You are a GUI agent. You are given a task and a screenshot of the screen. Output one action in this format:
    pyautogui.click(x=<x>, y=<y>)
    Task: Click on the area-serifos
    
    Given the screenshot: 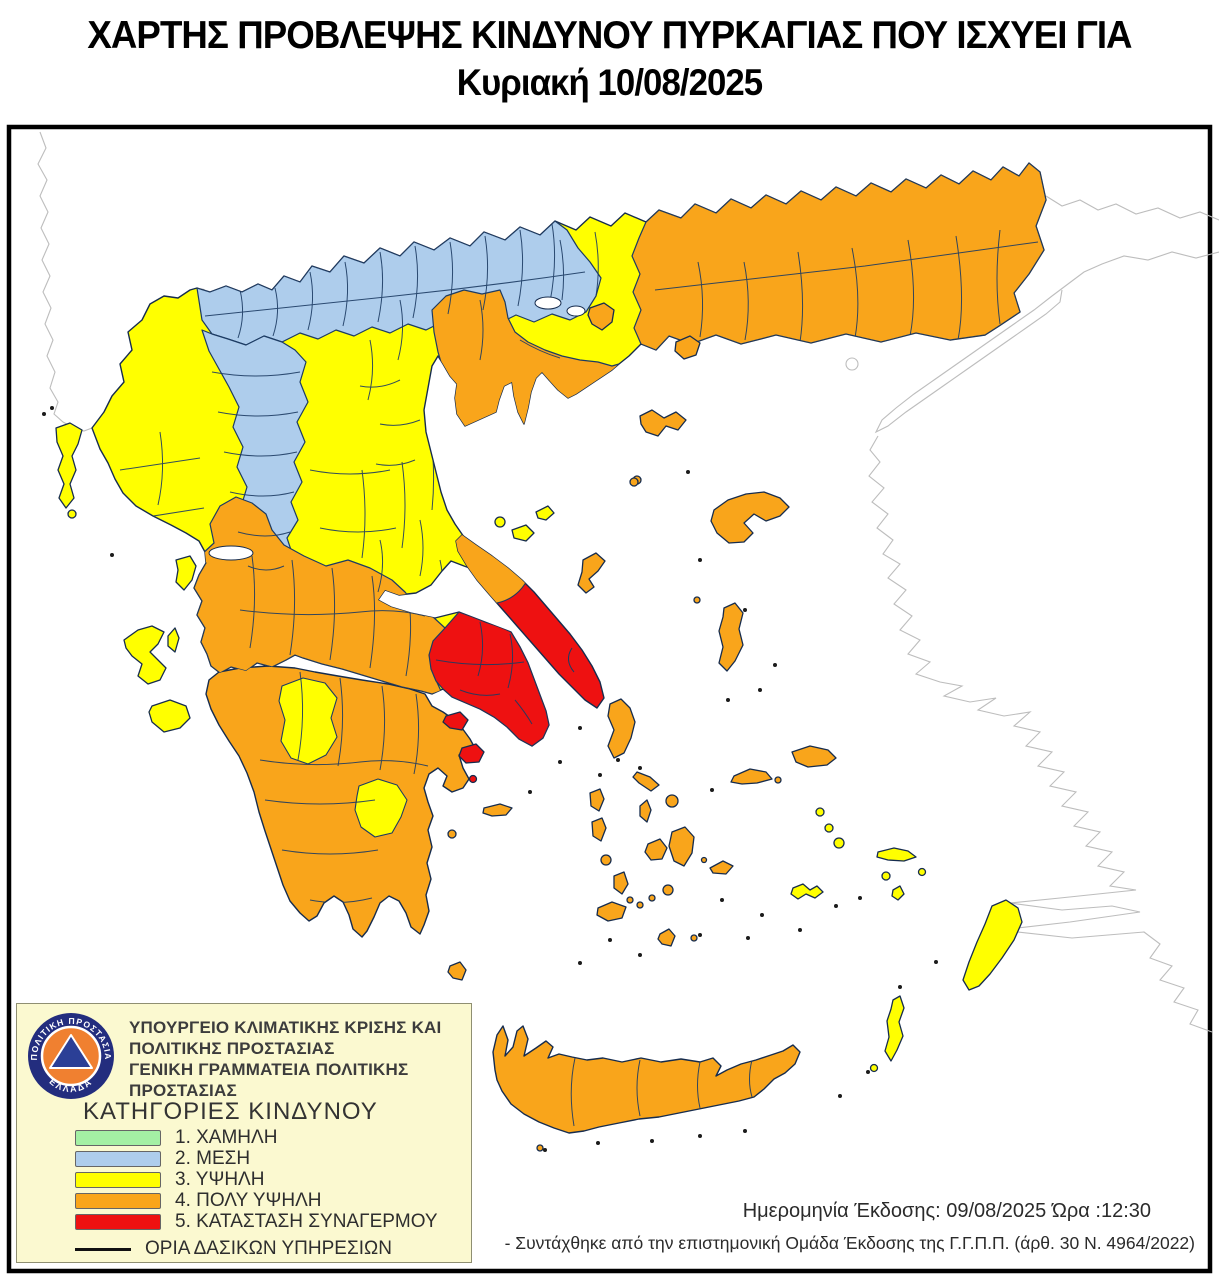 What is the action you would take?
    pyautogui.click(x=606, y=860)
    